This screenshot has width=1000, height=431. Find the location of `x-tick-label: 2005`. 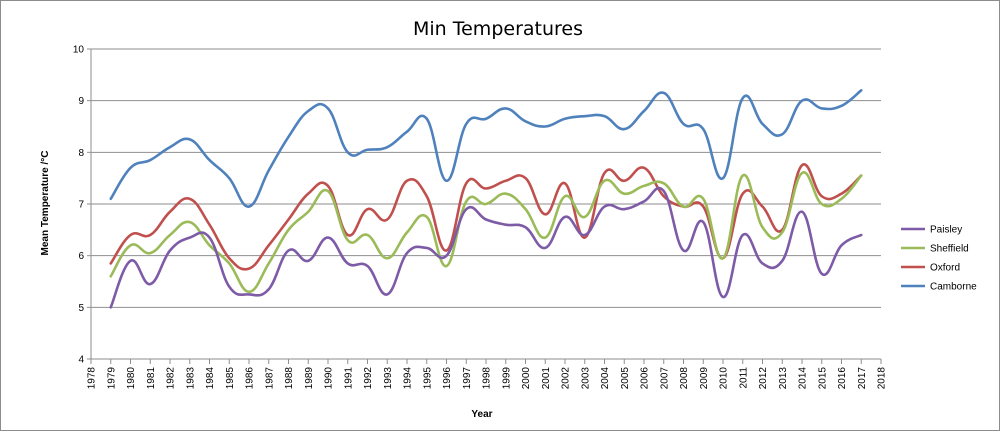

x-tick-label: 2005 is located at coordinates (625, 378).